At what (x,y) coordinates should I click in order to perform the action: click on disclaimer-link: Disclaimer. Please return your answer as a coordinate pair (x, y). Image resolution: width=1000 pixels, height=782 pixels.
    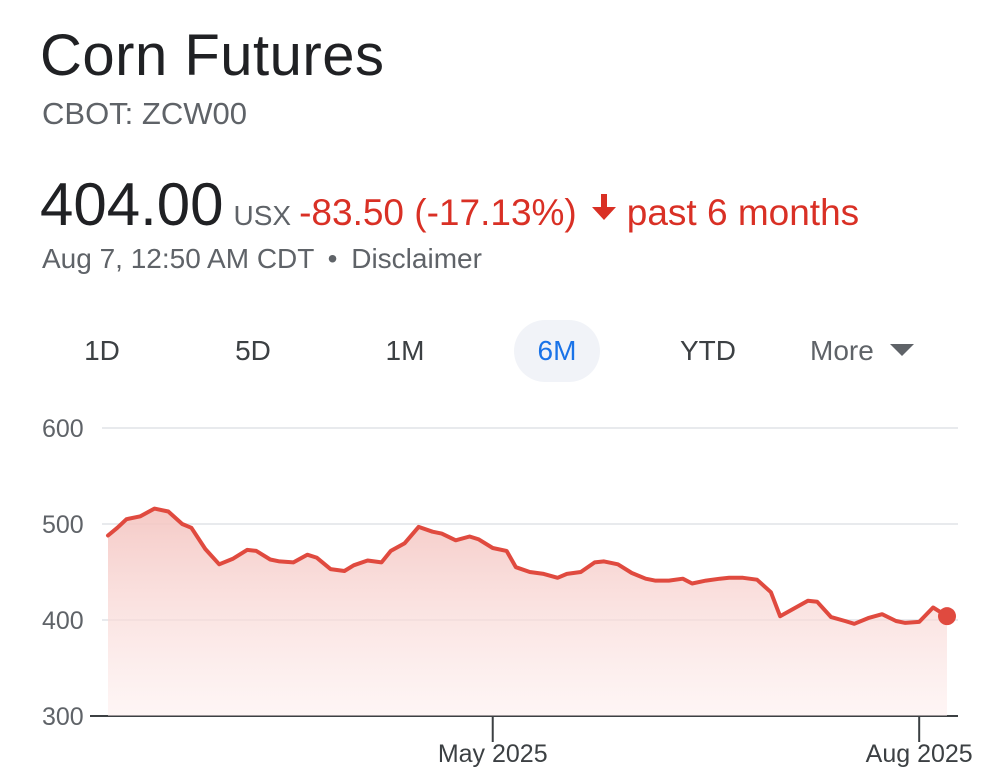
    Looking at the image, I should click on (416, 258).